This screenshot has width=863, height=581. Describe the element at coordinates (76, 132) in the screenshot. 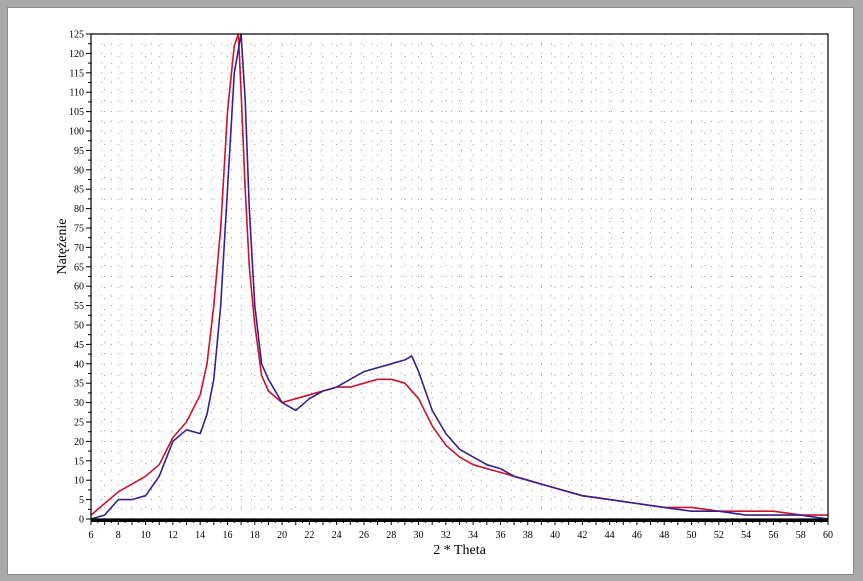

I see `y-tick-label: 100` at that location.